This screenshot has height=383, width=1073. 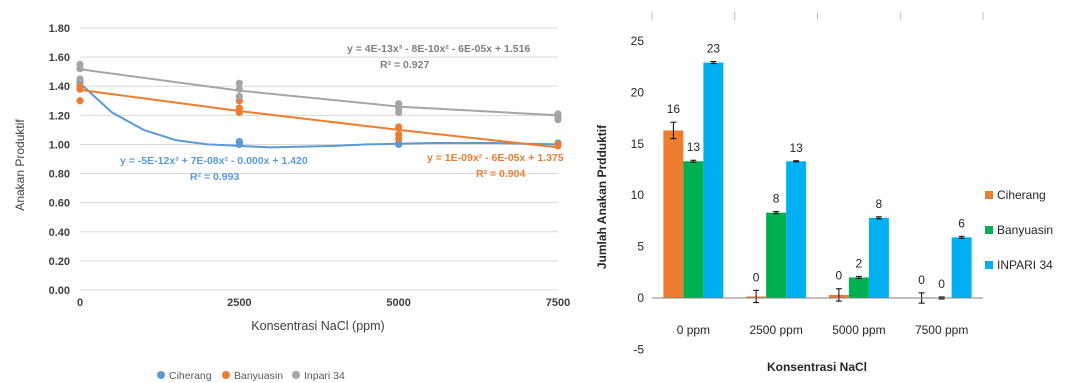 What do you see at coordinates (638, 92) in the screenshot?
I see `y-tick-label: 20` at bounding box center [638, 92].